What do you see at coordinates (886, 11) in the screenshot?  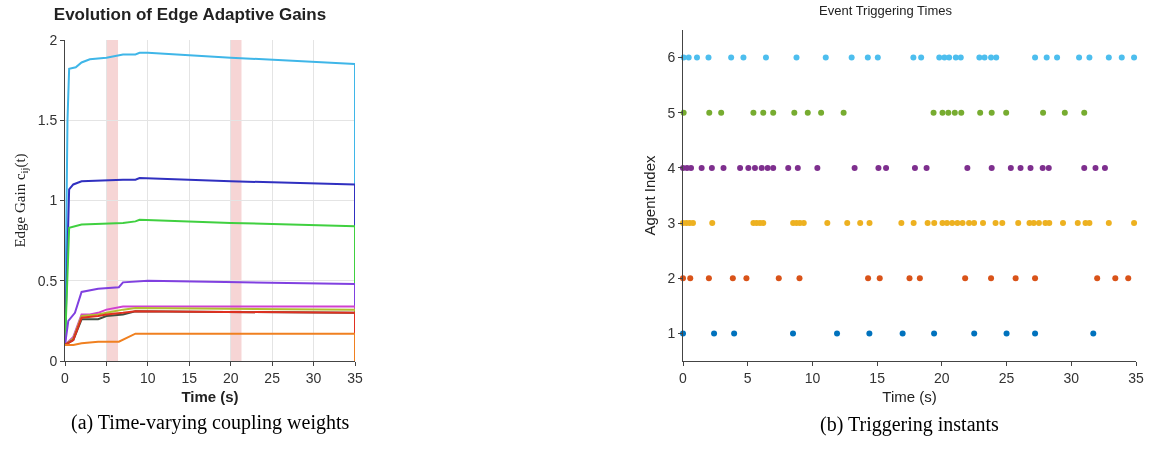 I see `chart-title: Event Triggering Times` at bounding box center [886, 11].